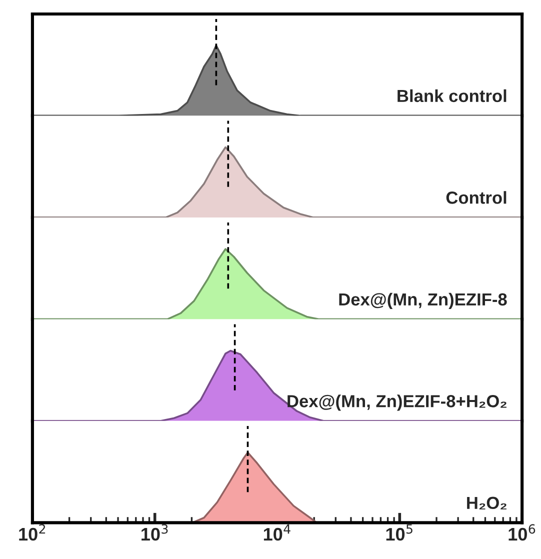 This screenshot has width=541, height=559. What do you see at coordinates (277, 532) in the screenshot?
I see `x-tick-label: 10$^{4}$` at bounding box center [277, 532].